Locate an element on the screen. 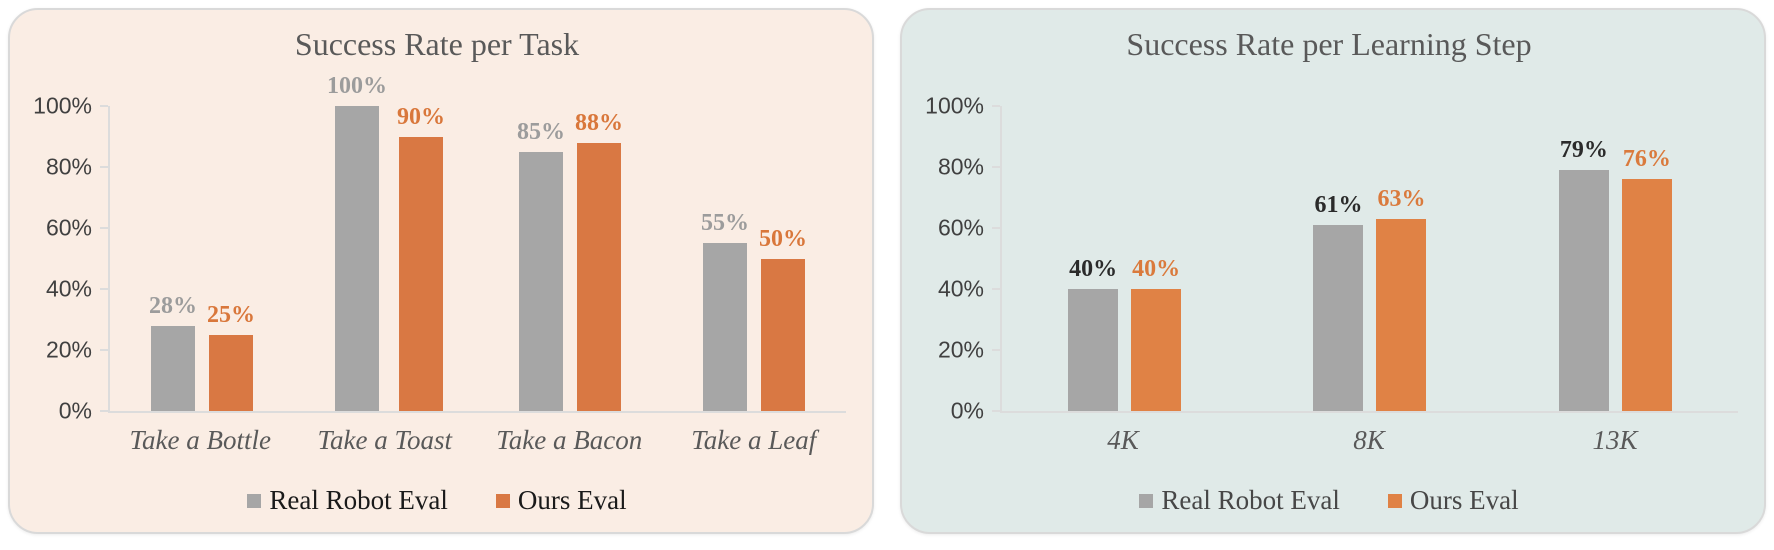 The width and height of the screenshot is (1774, 550). bar-column: 88% is located at coordinates (599, 258).